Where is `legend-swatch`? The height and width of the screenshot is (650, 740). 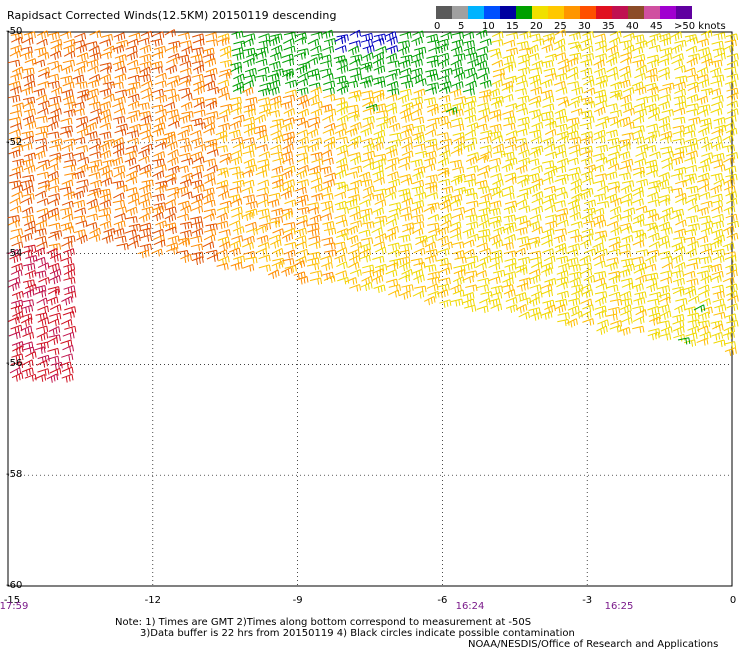
legend-swatch is located at coordinates (620, 12).